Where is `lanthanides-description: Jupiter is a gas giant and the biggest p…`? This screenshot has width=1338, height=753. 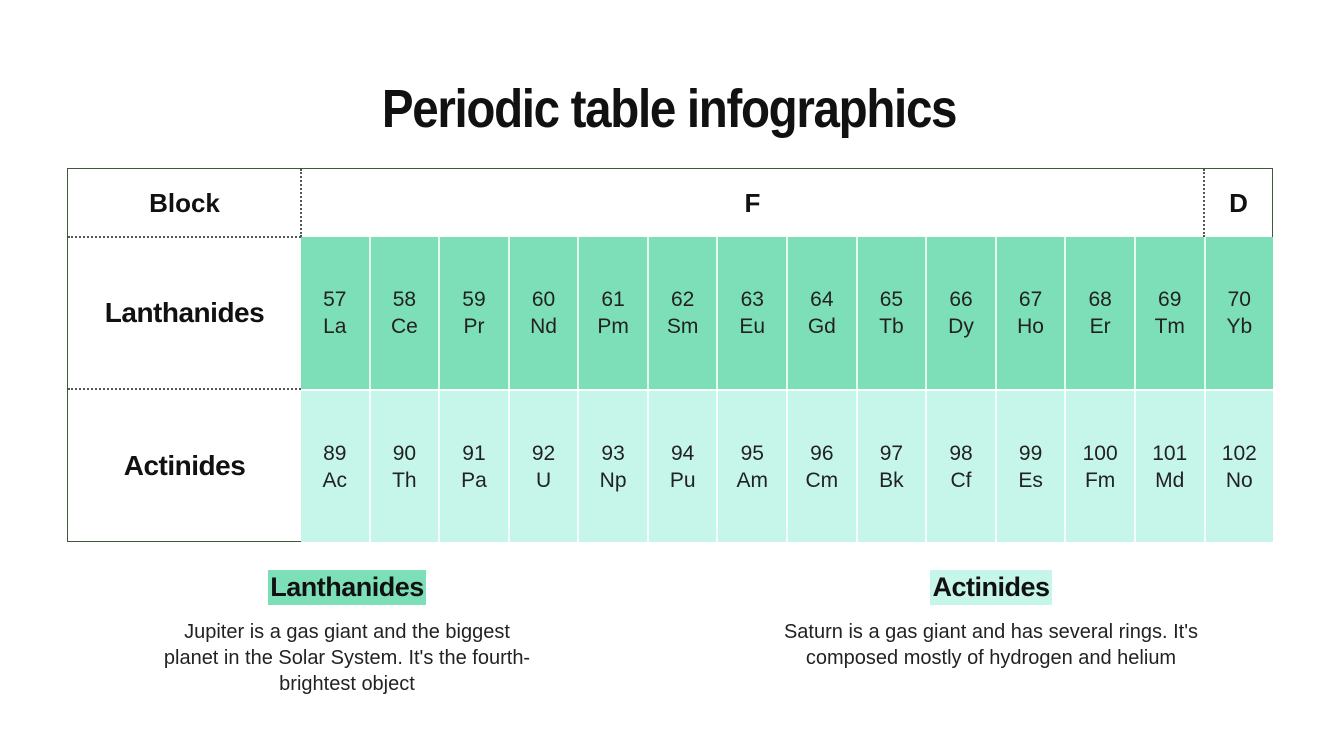 lanthanides-description: Jupiter is a gas giant and the biggest p… is located at coordinates (347, 658).